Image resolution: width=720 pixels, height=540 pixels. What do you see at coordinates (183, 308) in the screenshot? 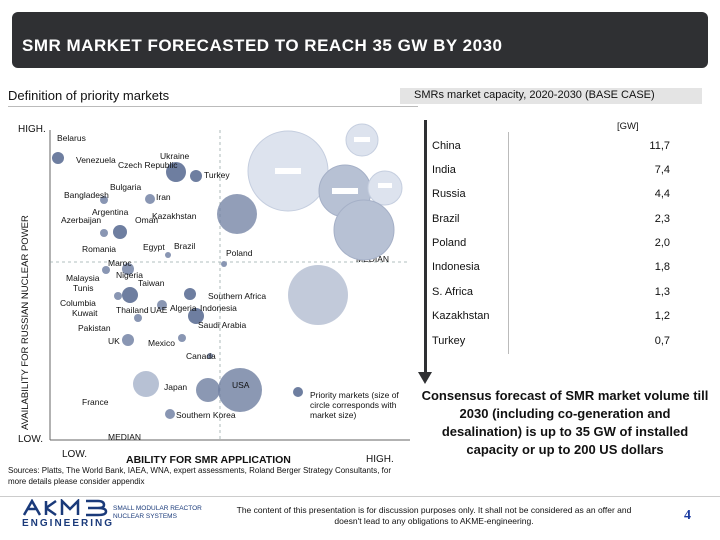
I see `label-algeria: Algeria` at bounding box center [183, 308].